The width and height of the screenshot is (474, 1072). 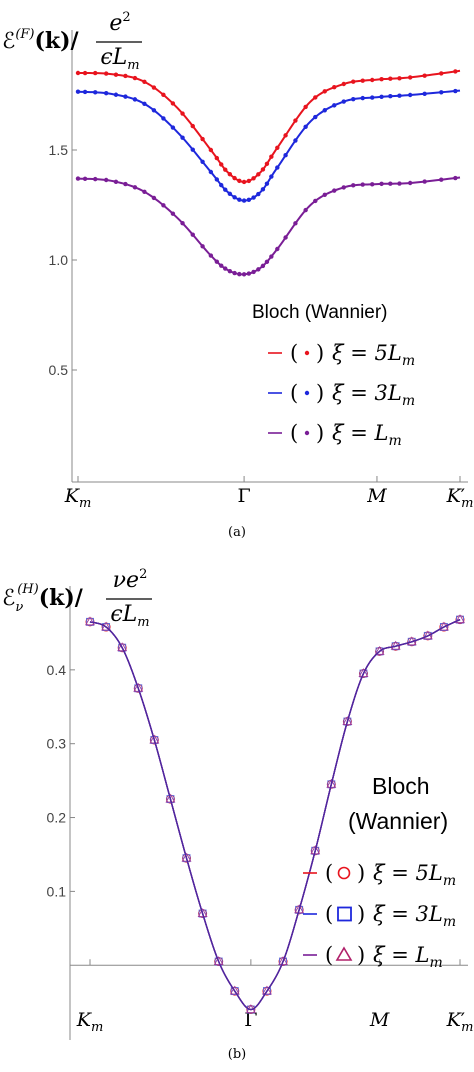 I want to click on legend-paren-open: (, so click(x=294, y=353).